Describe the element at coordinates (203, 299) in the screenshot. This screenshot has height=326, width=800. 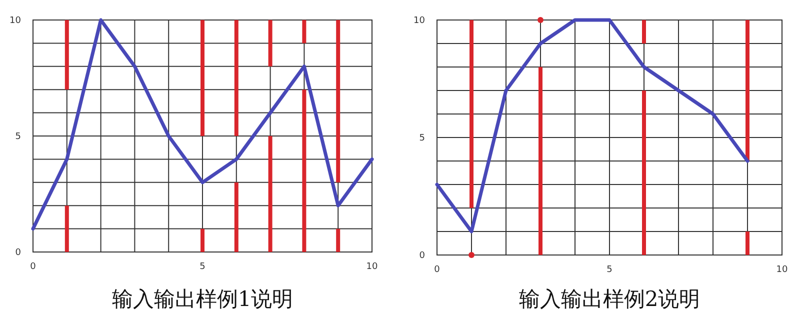
I see `text: 输入输出样例1说明` at that location.